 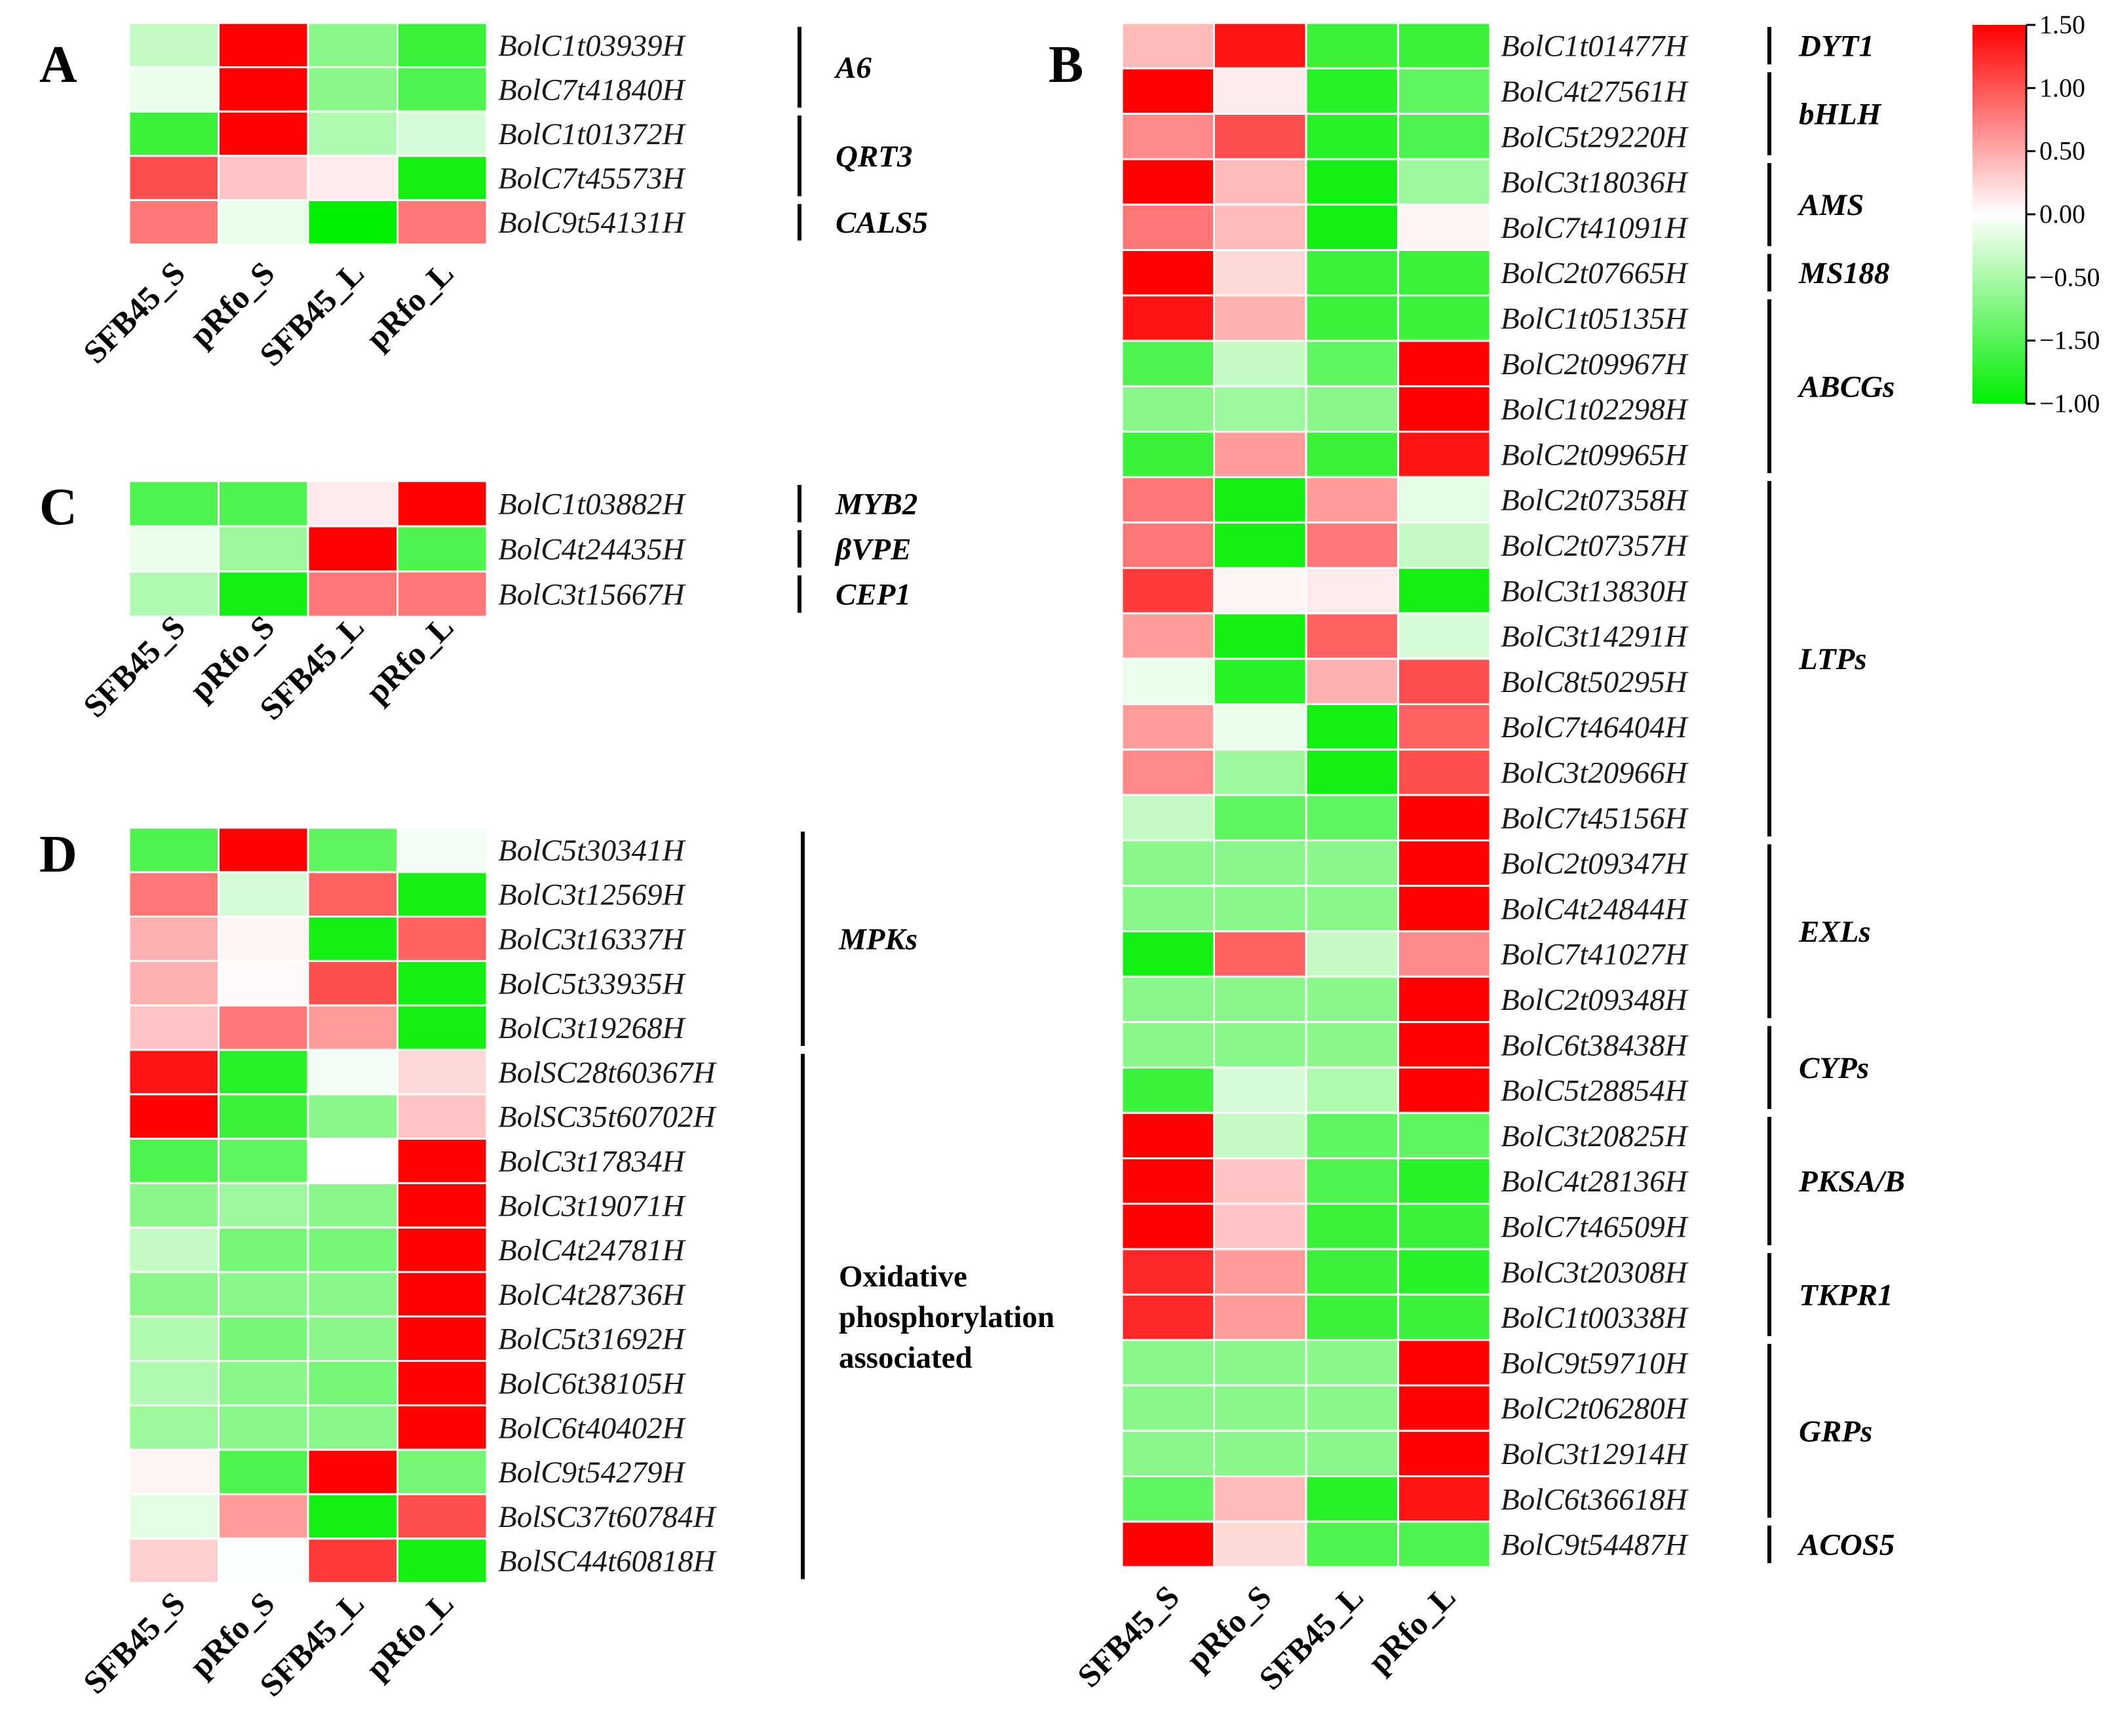 I want to click on gene-label: BolC2t09347H, so click(x=1595, y=864).